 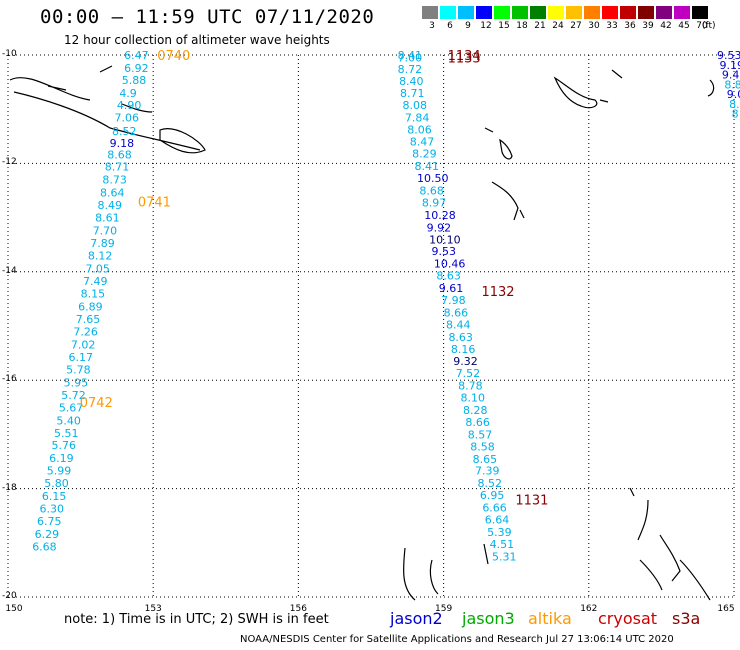 I want to click on swh-point: 4.51, so click(x=502, y=544).